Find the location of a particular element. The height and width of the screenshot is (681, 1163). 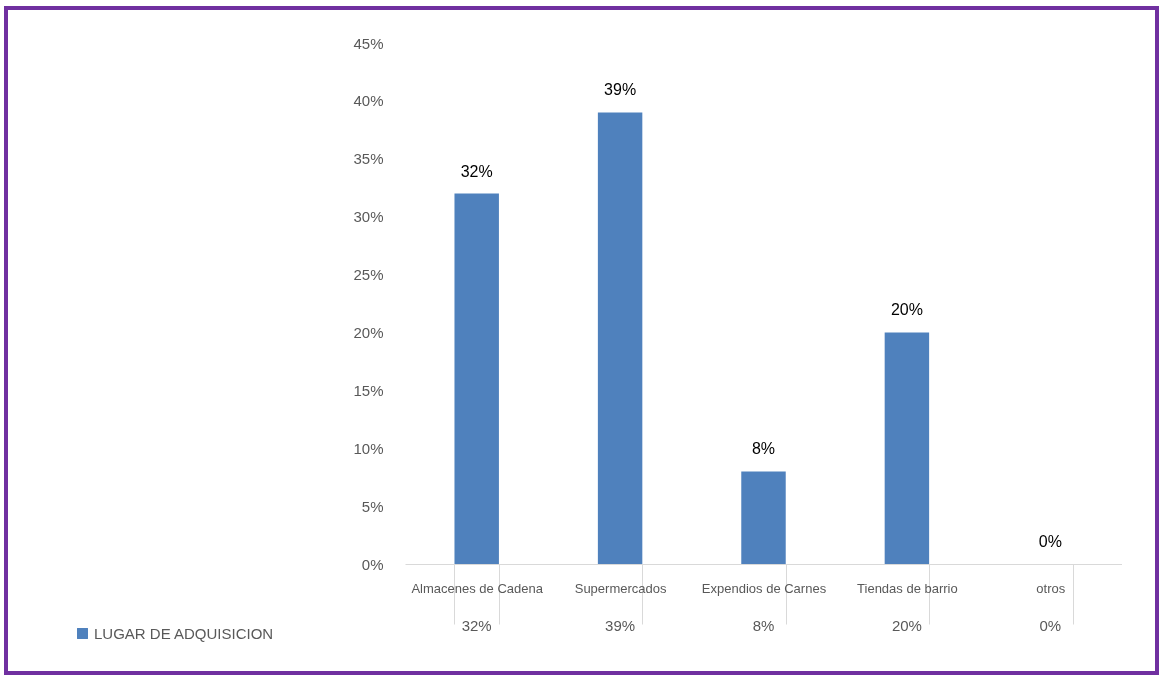

y-tick-label: 40% is located at coordinates (368, 101).